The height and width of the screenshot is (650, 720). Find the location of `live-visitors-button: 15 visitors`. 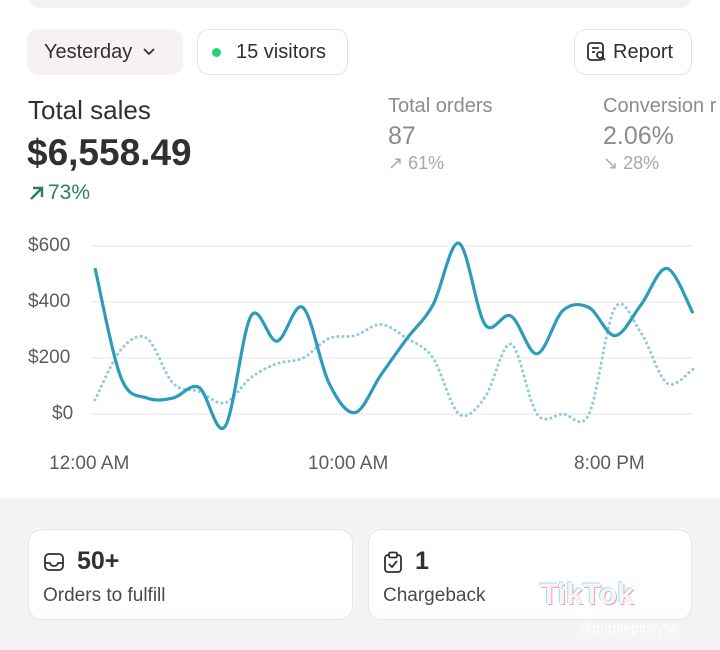

live-visitors-button: 15 visitors is located at coordinates (272, 52).